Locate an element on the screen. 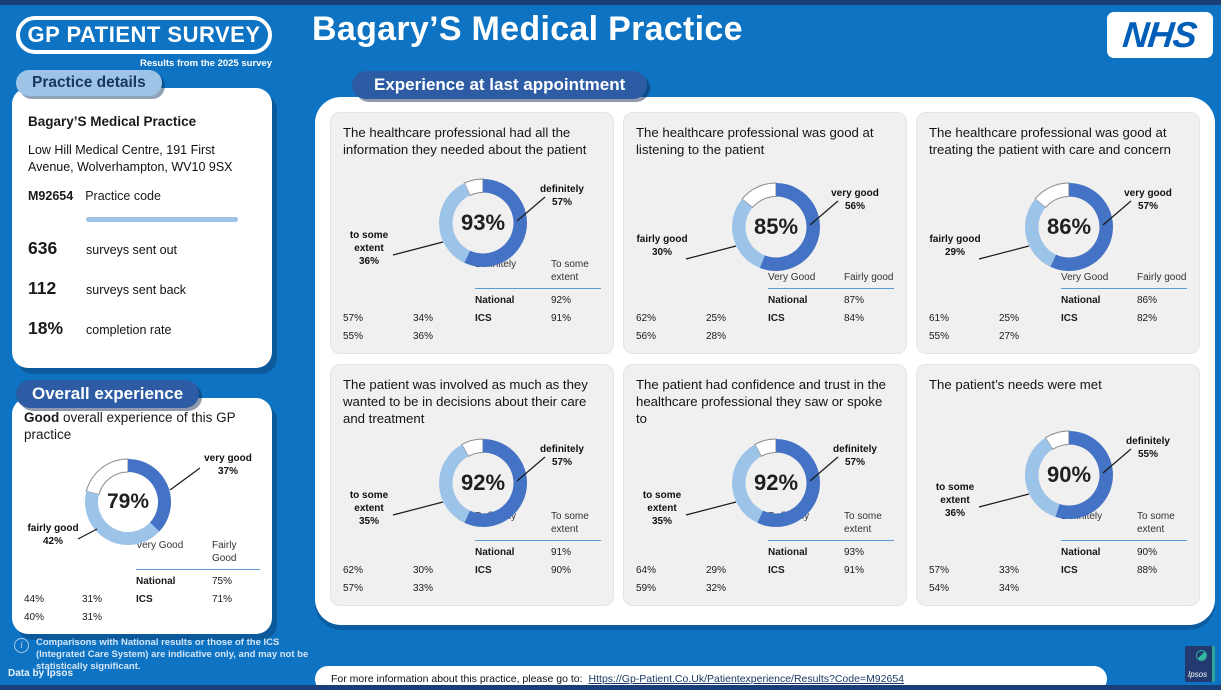  row-col1-value: 59% is located at coordinates (646, 588).